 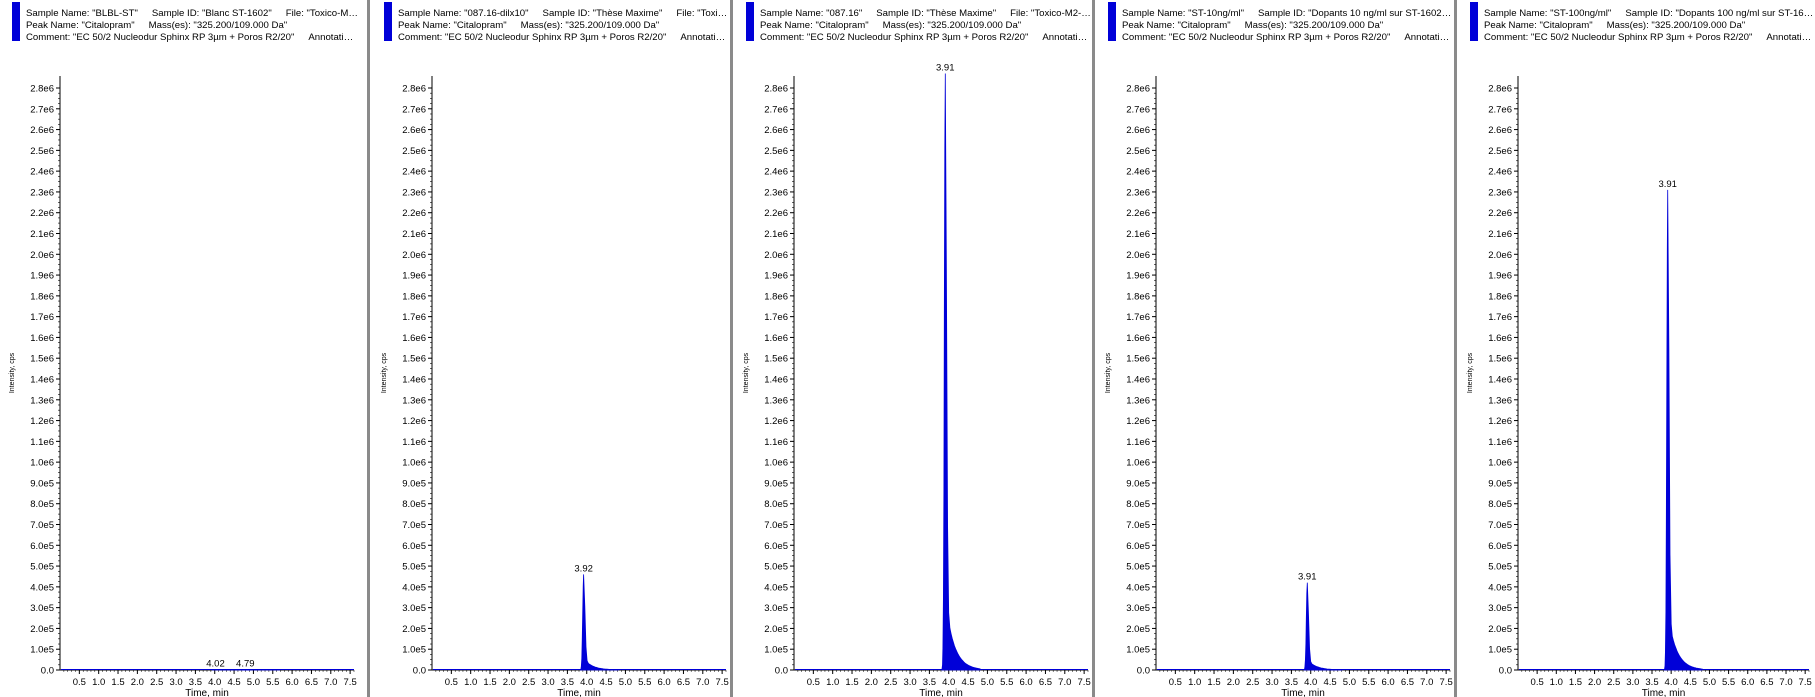 I want to click on peak-label: 4.02, so click(x=215, y=663).